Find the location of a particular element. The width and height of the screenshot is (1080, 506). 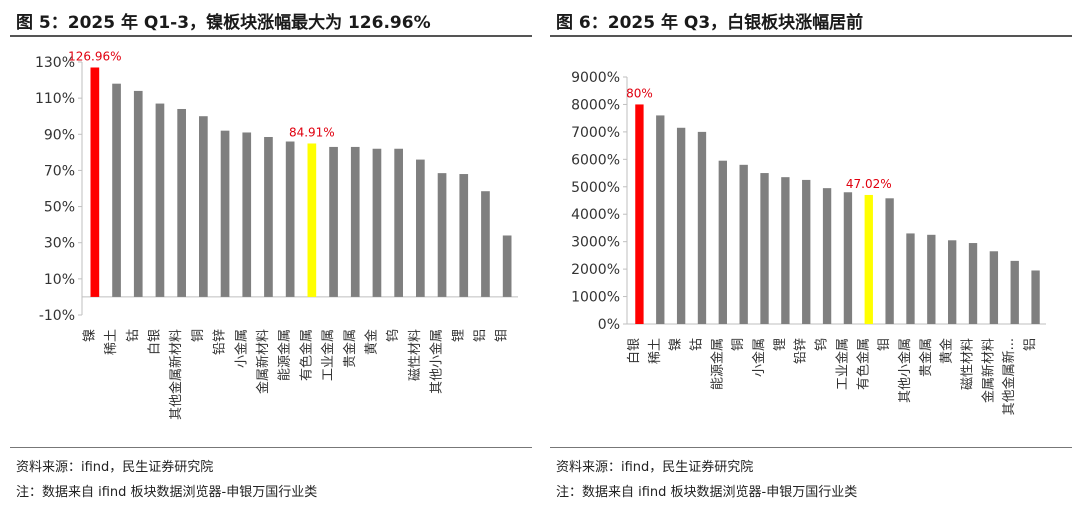

data-label: 47.02% is located at coordinates (869, 184).